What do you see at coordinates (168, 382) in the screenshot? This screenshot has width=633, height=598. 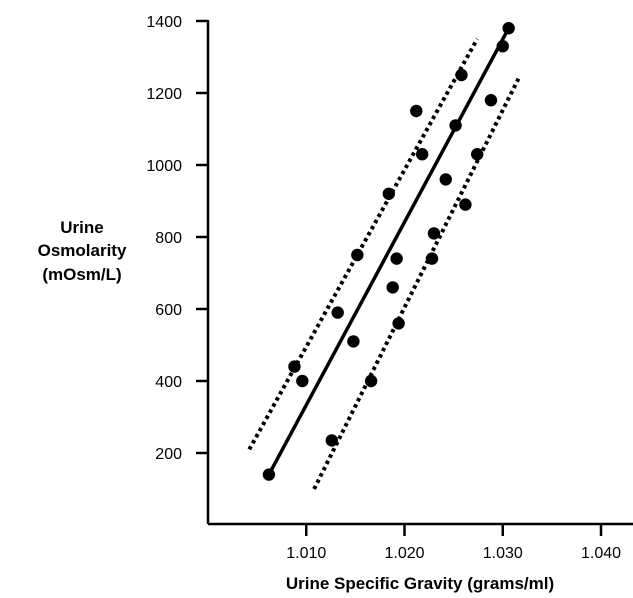 I see `y-tick-label: 400` at bounding box center [168, 382].